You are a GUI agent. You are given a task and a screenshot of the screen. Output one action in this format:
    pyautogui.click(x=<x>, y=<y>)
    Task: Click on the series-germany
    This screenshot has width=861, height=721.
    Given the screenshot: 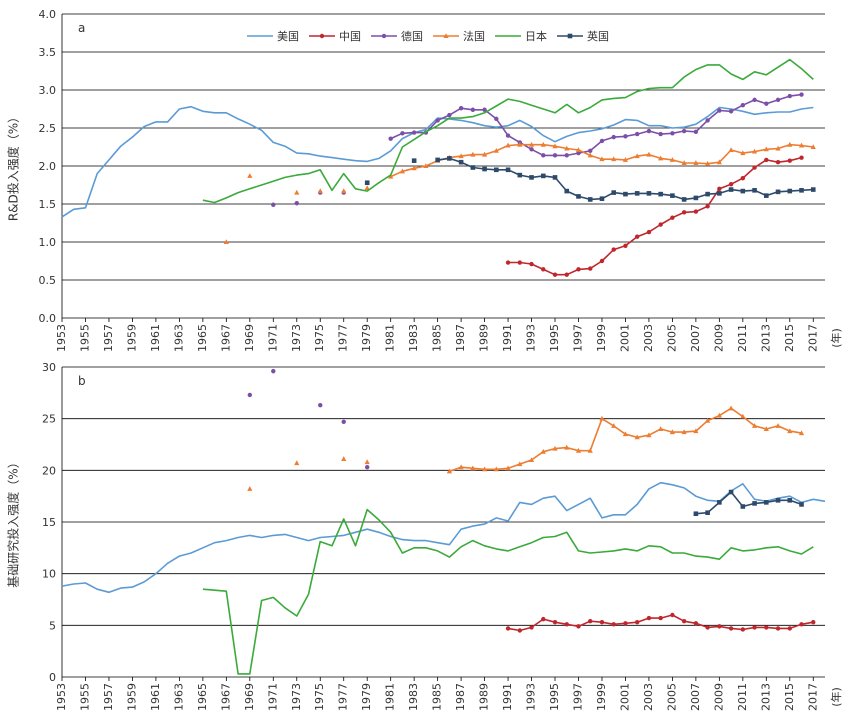 What is the action you would take?
    pyautogui.click(x=537, y=149)
    